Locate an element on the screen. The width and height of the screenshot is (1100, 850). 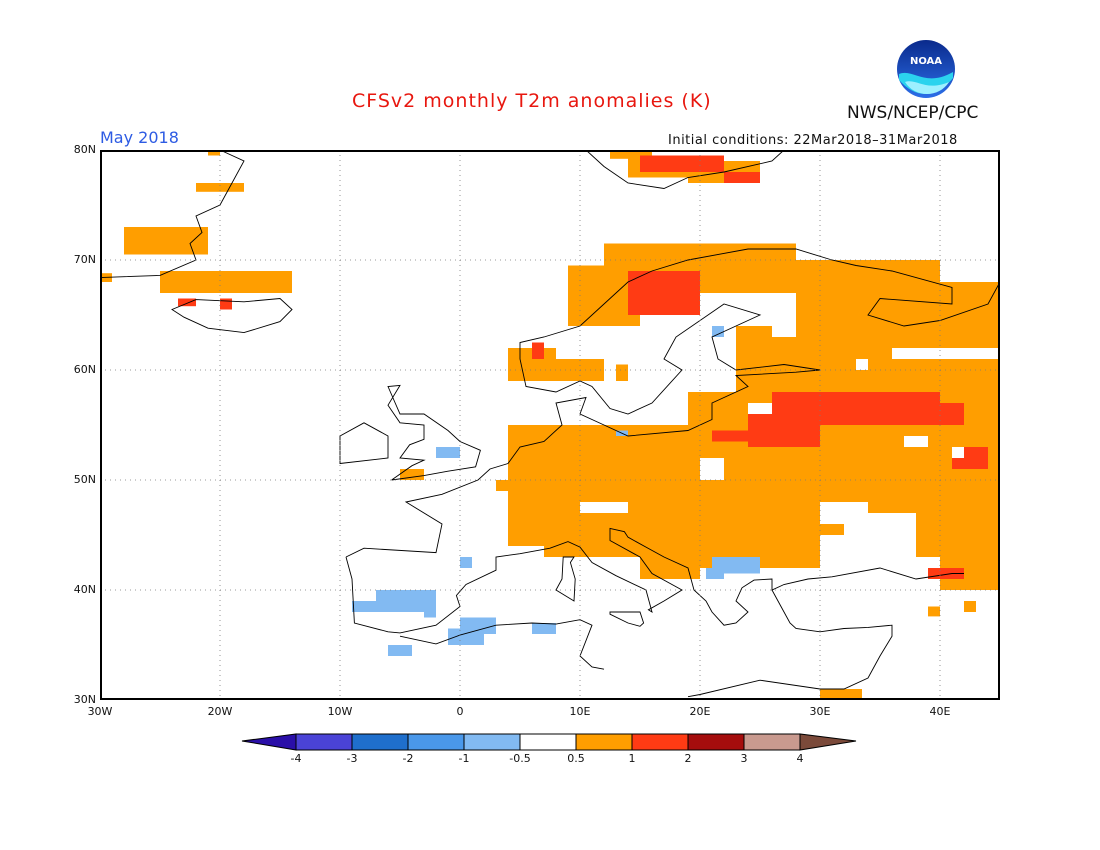
longitude-label: 20W is located at coordinates (220, 711).